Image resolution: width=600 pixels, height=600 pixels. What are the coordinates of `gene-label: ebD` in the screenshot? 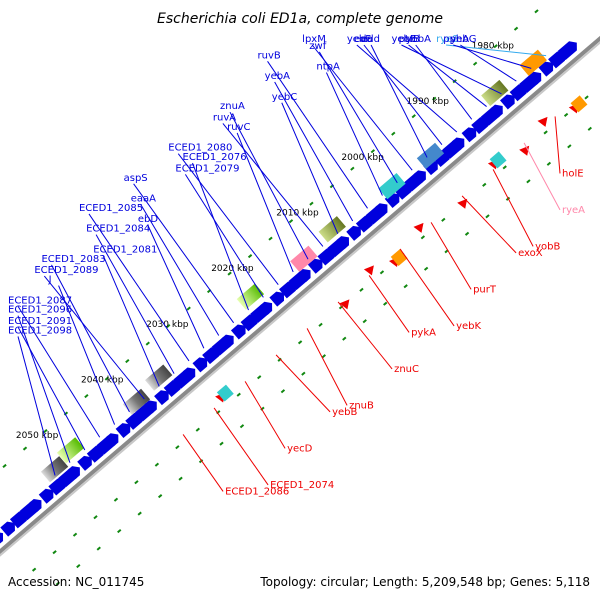 It's located at (148, 219).